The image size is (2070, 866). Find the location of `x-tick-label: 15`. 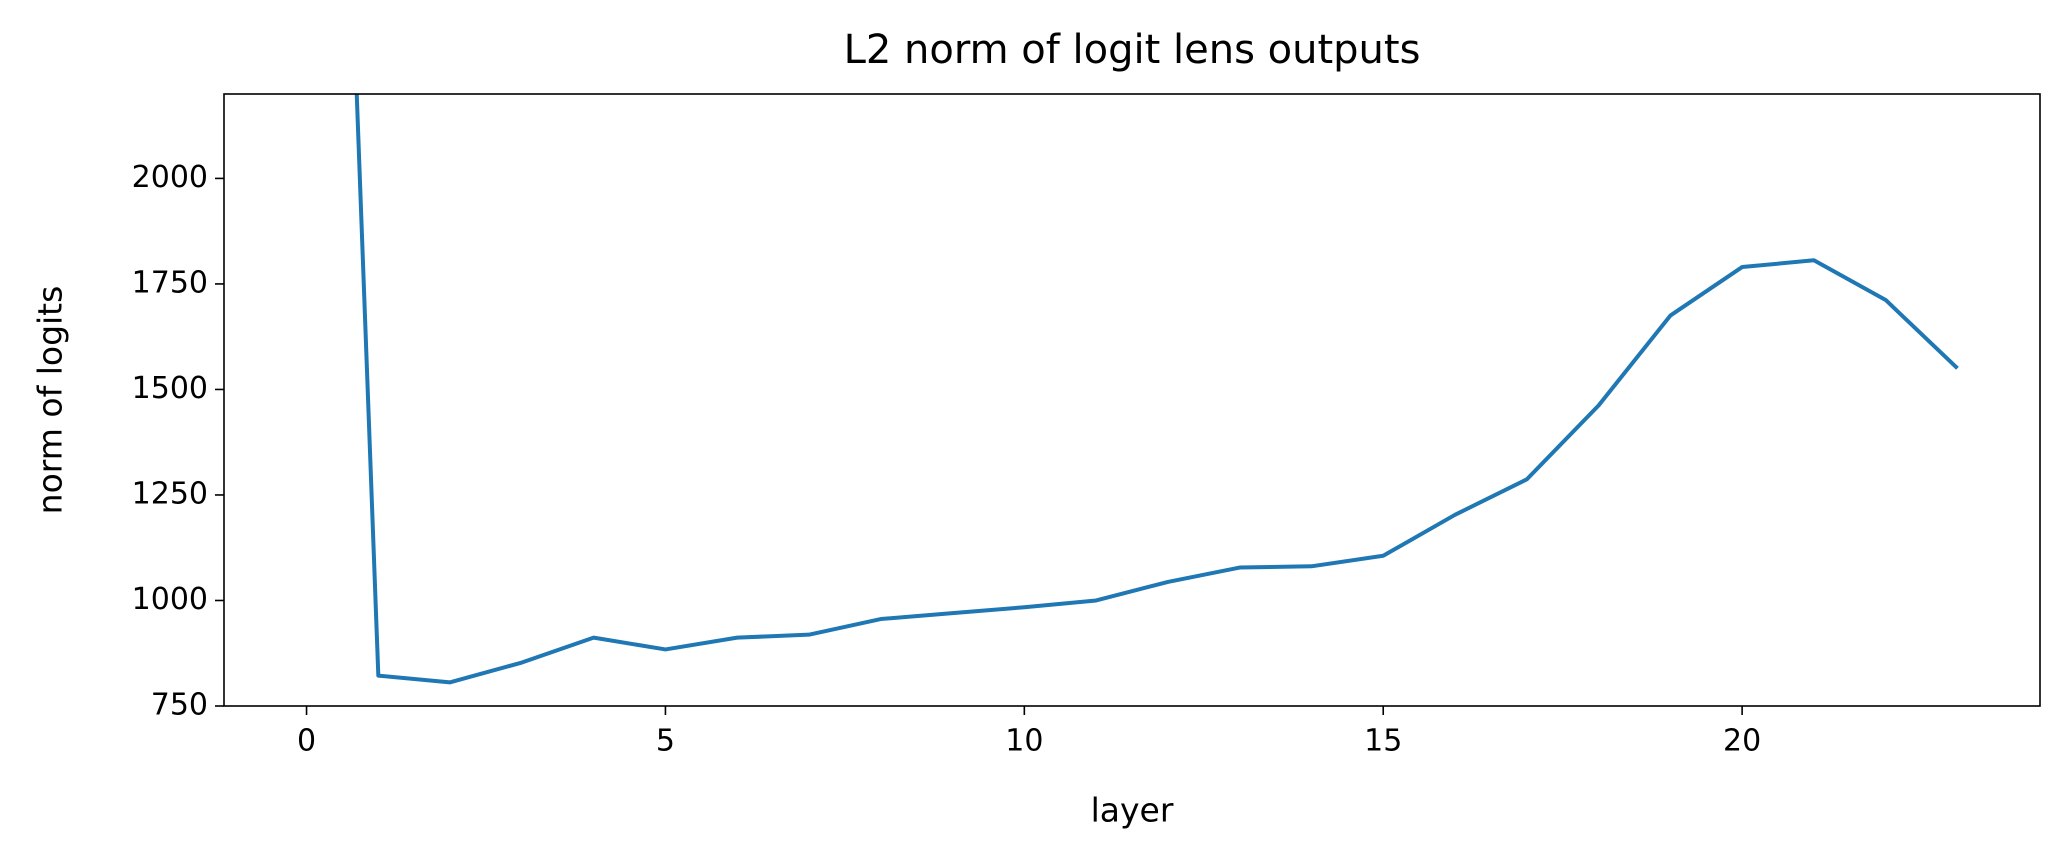

x-tick-label: 15 is located at coordinates (1383, 741).